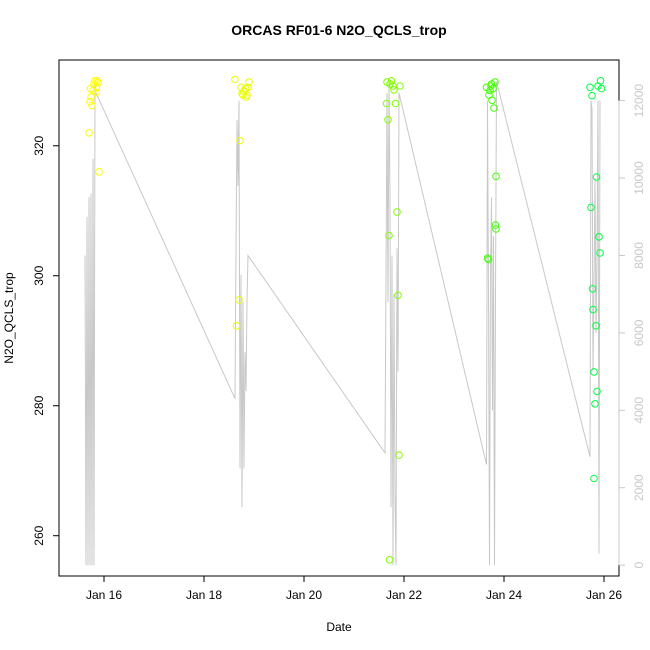  What do you see at coordinates (604, 595) in the screenshot?
I see `x-tick-label: Jan 26` at bounding box center [604, 595].